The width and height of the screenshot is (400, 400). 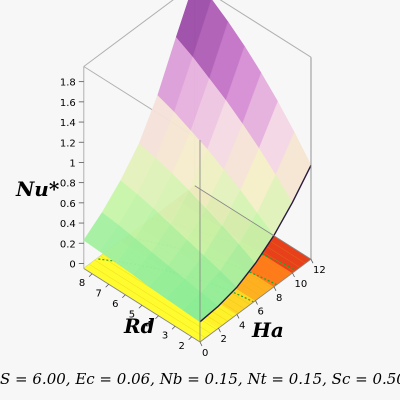 What do you see at coordinates (267, 330) in the screenshot?
I see `ha-axis-label: Ha` at bounding box center [267, 330].